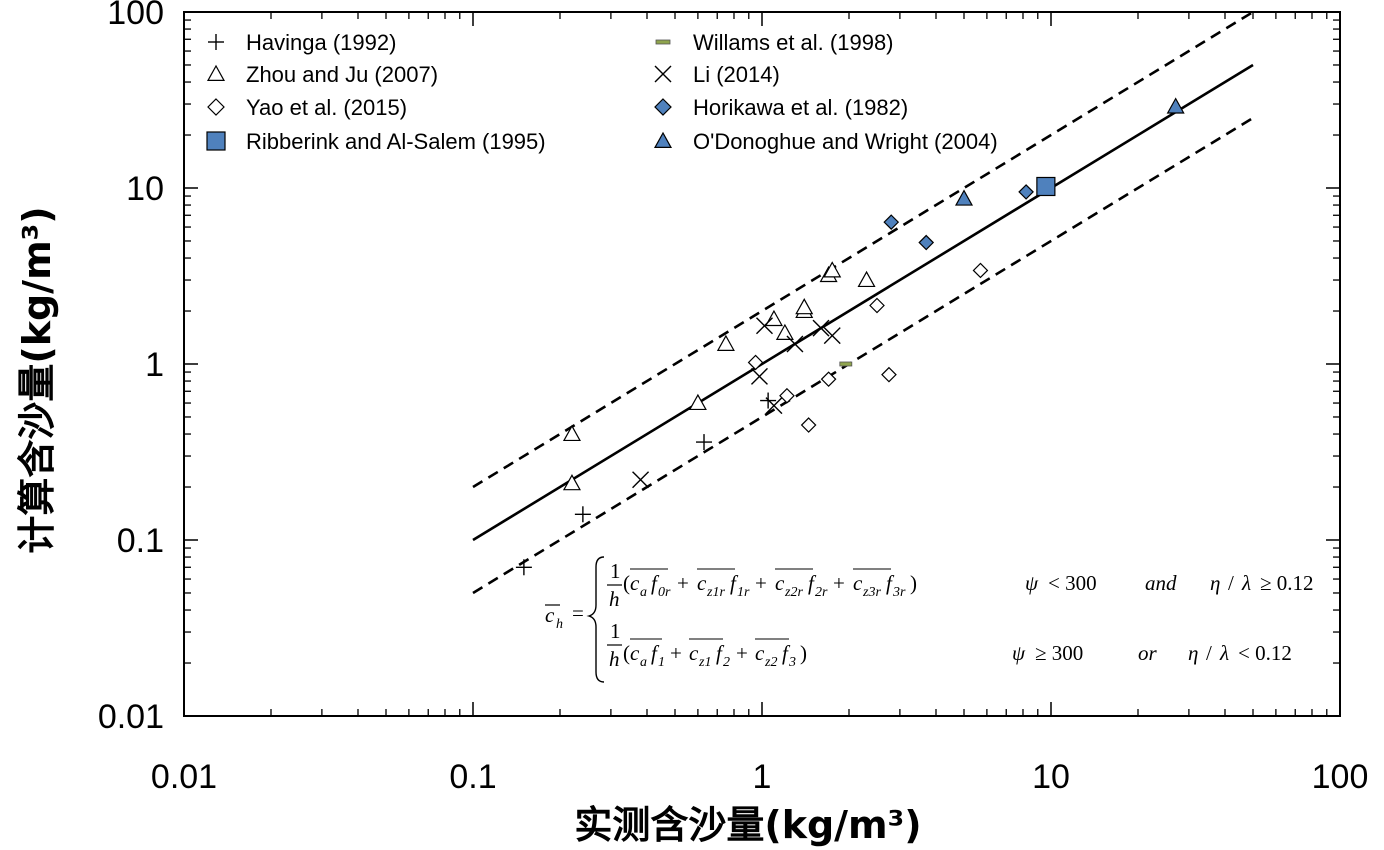  Describe the element at coordinates (326, 107) in the screenshot. I see `legend-entry: Yao et al. (2015)` at that location.